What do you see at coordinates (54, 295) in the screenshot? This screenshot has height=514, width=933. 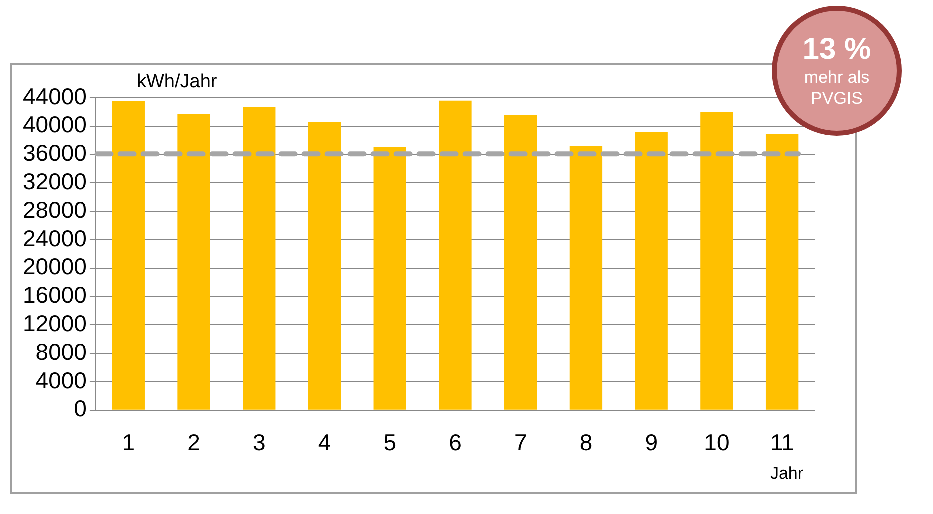 I see `y-tick-label: 16000` at bounding box center [54, 295].